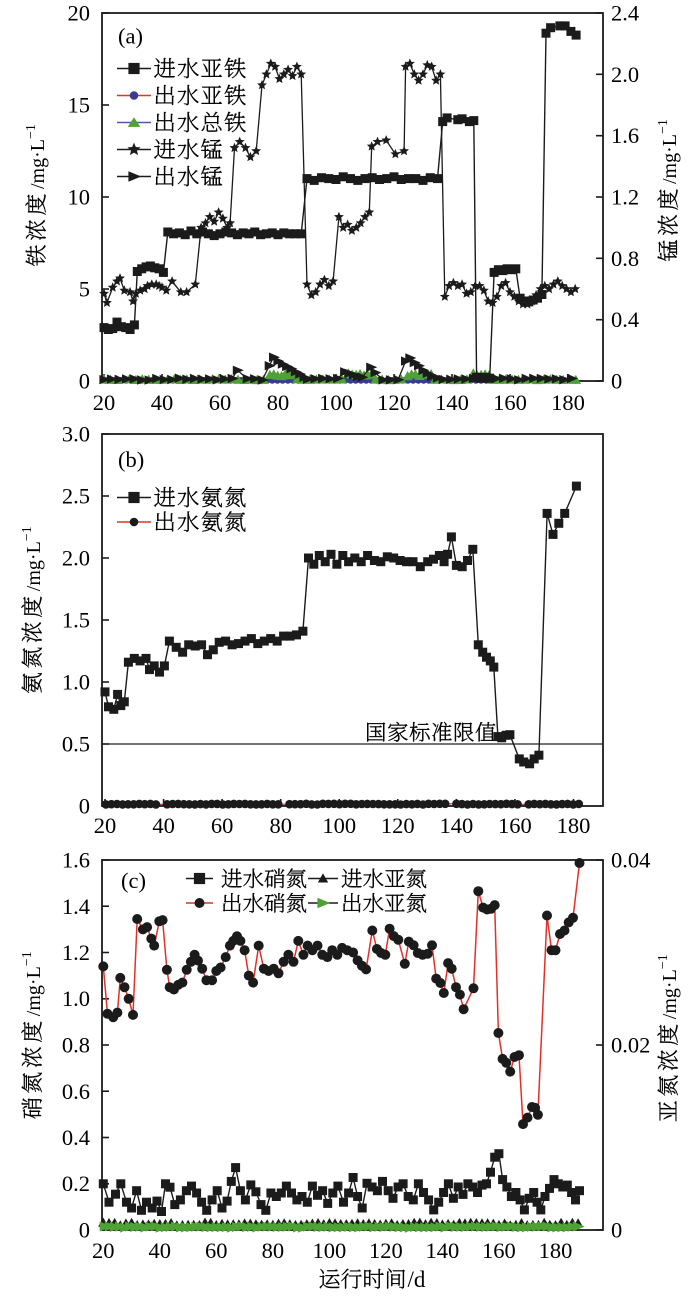 This screenshot has height=1299, width=700. What do you see at coordinates (79, 197) in the screenshot?
I see `svg-text: 10` at bounding box center [79, 197].